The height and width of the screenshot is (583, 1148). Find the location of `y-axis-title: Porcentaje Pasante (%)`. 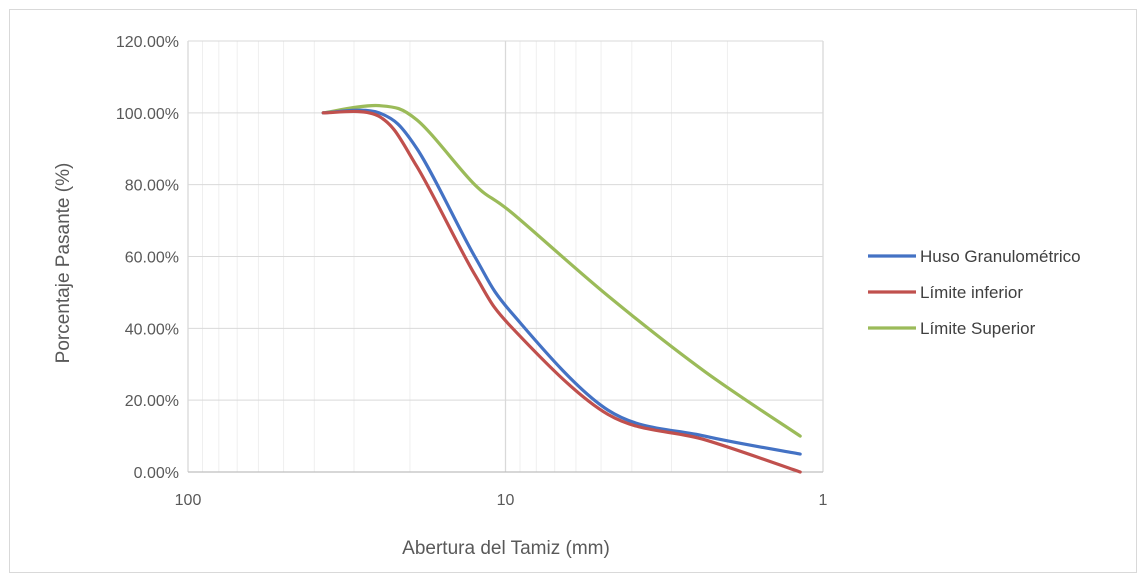

y-axis-title: Porcentaje Pasante (%) is located at coordinates (63, 263).